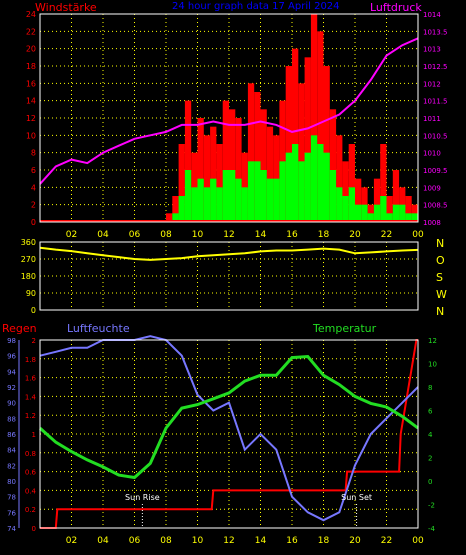 This screenshot has width=466, height=555. What do you see at coordinates (142, 497) in the screenshot?
I see `sun-rise-label: Sun Rise` at bounding box center [142, 497].